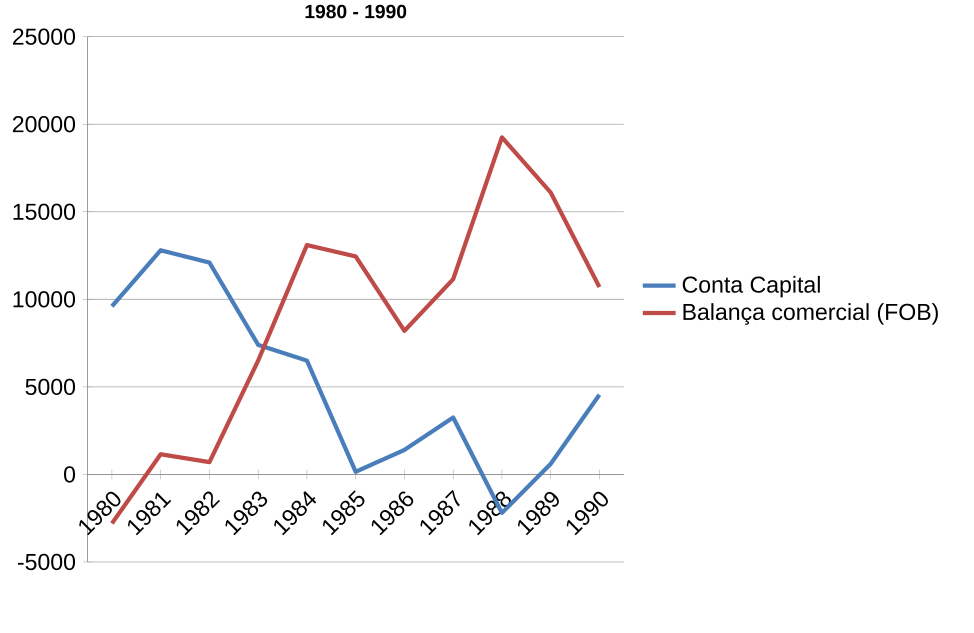 Image resolution: width=974 pixels, height=633 pixels. What do you see at coordinates (51, 386) in the screenshot?
I see `y-tick-label: 5000` at bounding box center [51, 386].